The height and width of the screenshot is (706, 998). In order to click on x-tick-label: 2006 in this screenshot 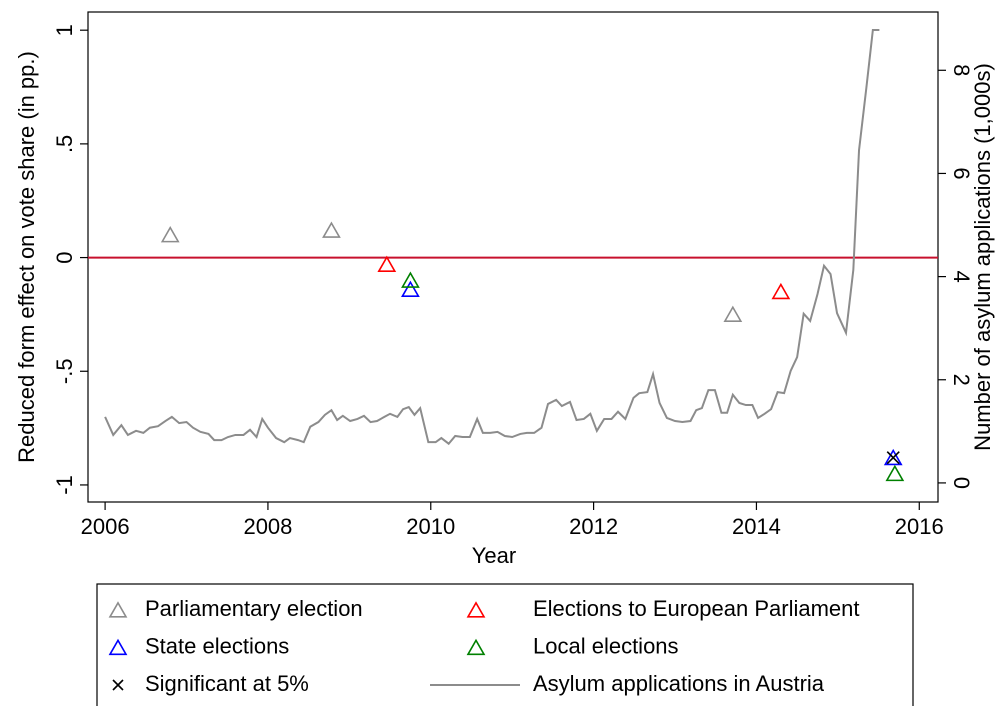, I will do `click(105, 526)`.